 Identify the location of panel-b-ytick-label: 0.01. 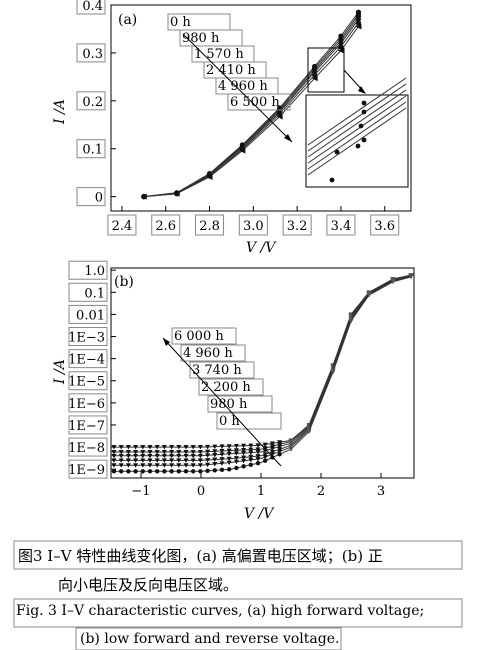
(90, 315).